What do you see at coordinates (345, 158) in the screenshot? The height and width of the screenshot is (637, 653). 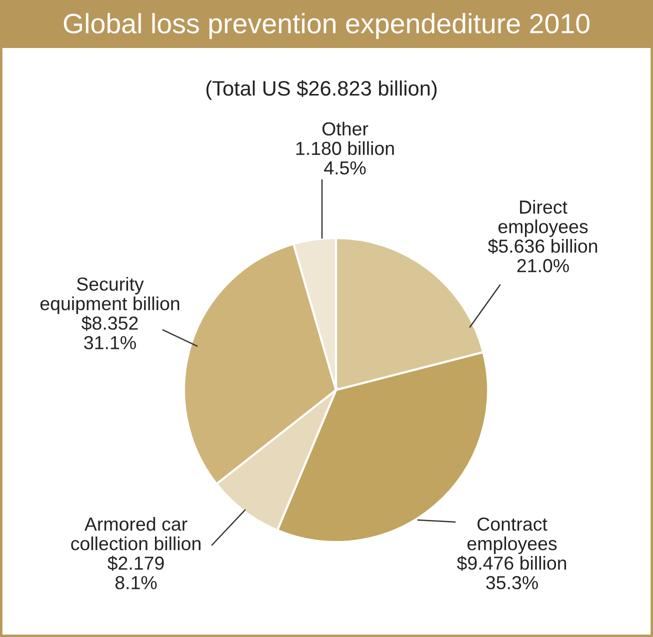 I see `data-label: 1.180 billion 4.5%` at bounding box center [345, 158].